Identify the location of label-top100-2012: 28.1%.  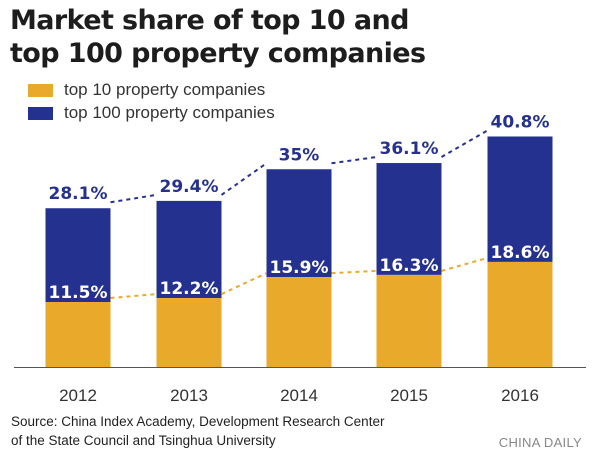
(78, 194).